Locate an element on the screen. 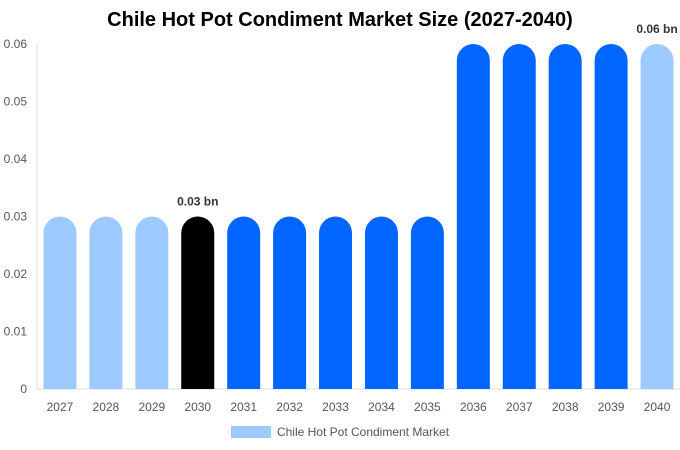  y-tick-label: 0.03 is located at coordinates (16, 217).